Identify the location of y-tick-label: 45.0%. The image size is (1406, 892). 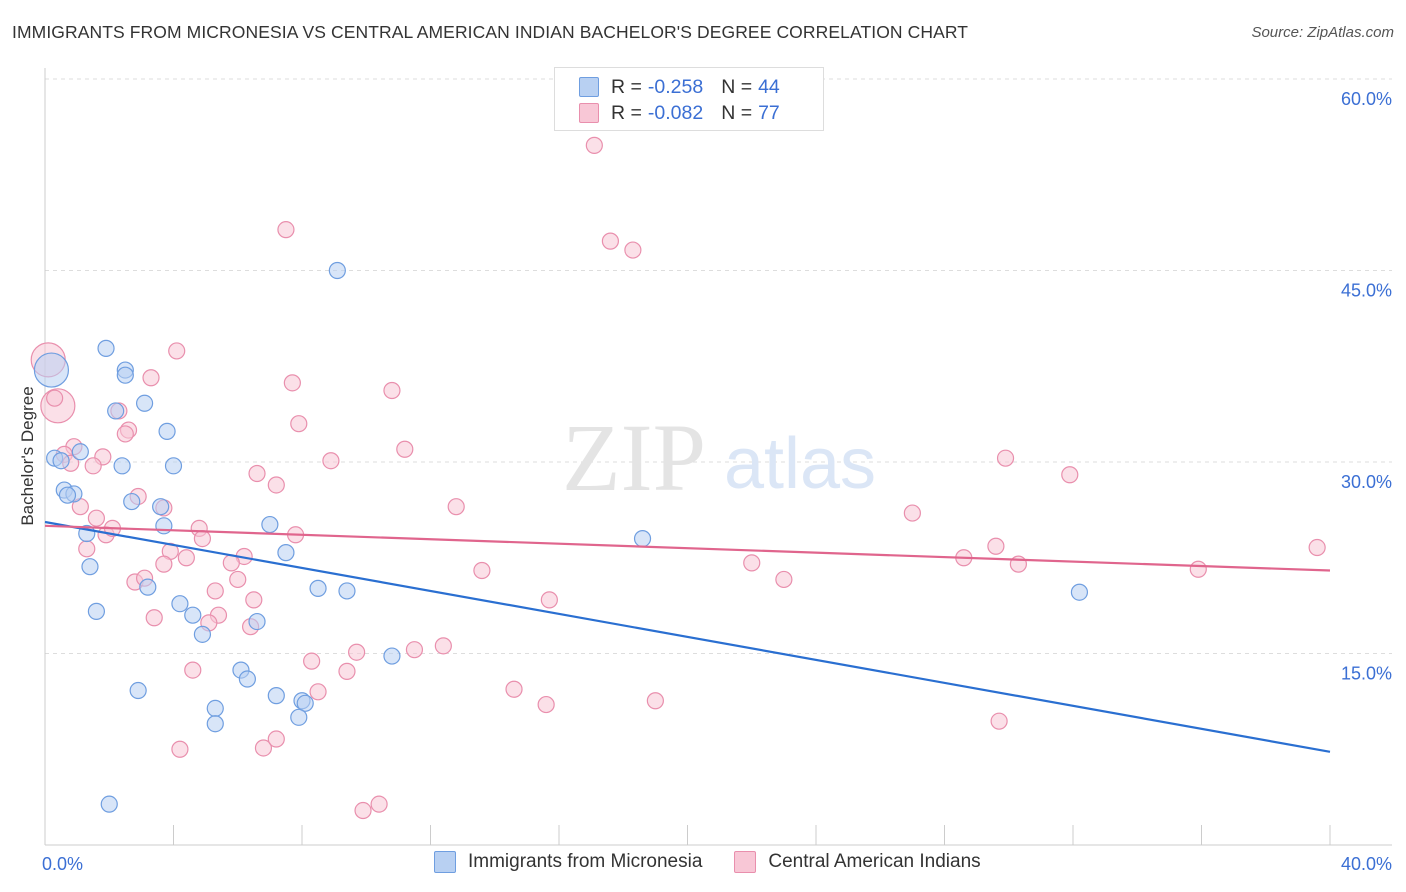
(1366, 291).